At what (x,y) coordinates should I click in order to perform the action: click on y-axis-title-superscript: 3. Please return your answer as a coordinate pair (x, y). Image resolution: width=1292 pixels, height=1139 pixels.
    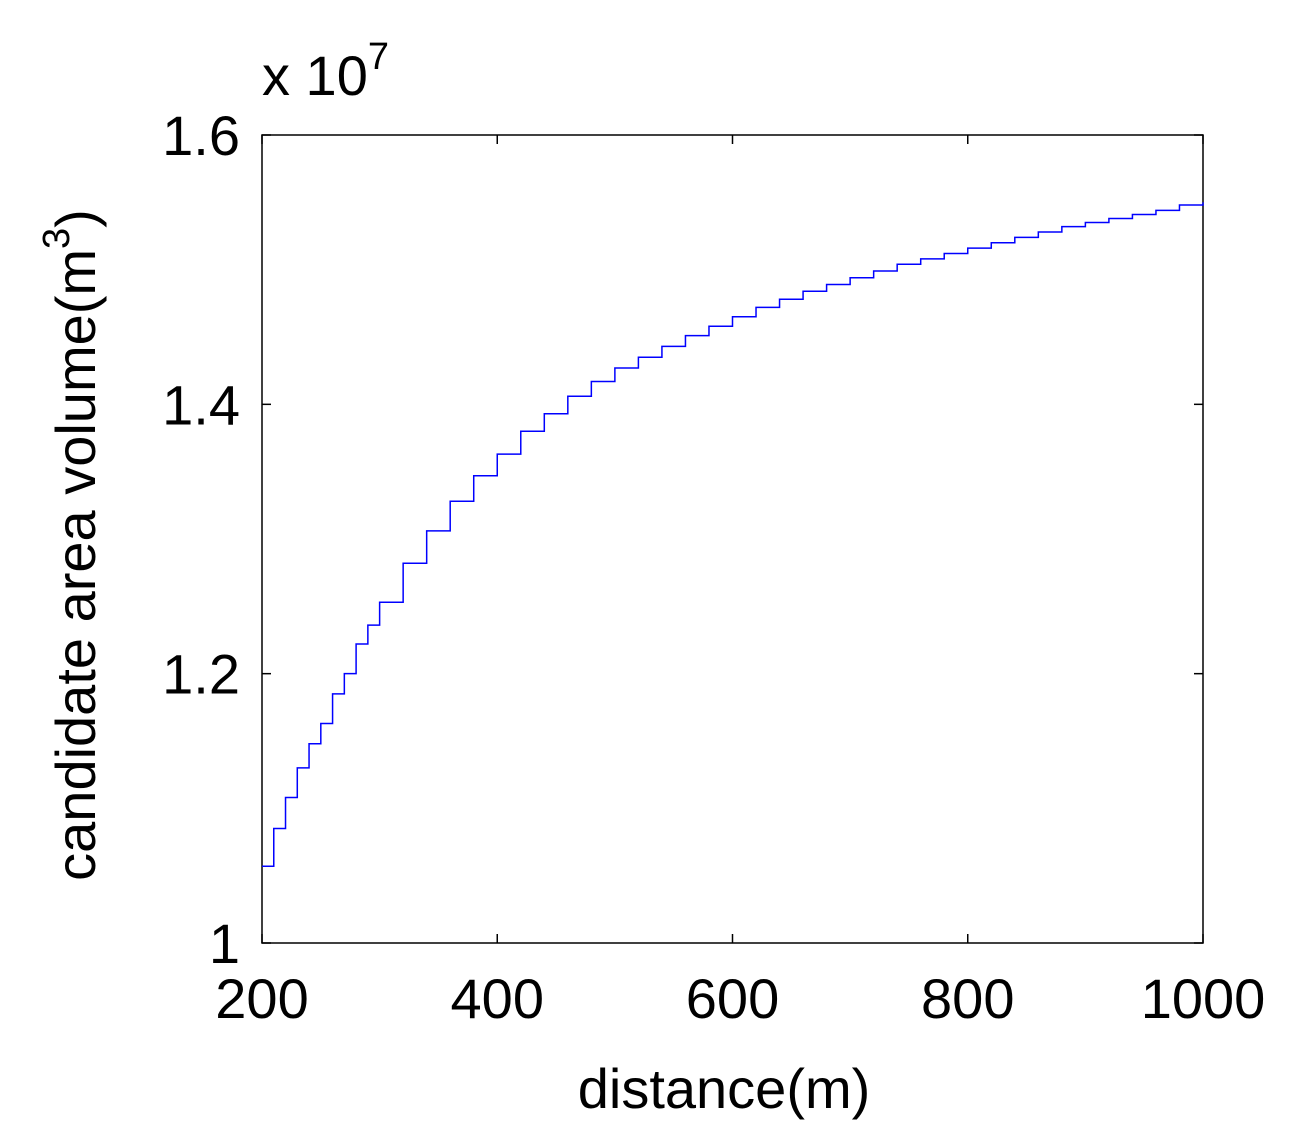
    Looking at the image, I should click on (57, 238).